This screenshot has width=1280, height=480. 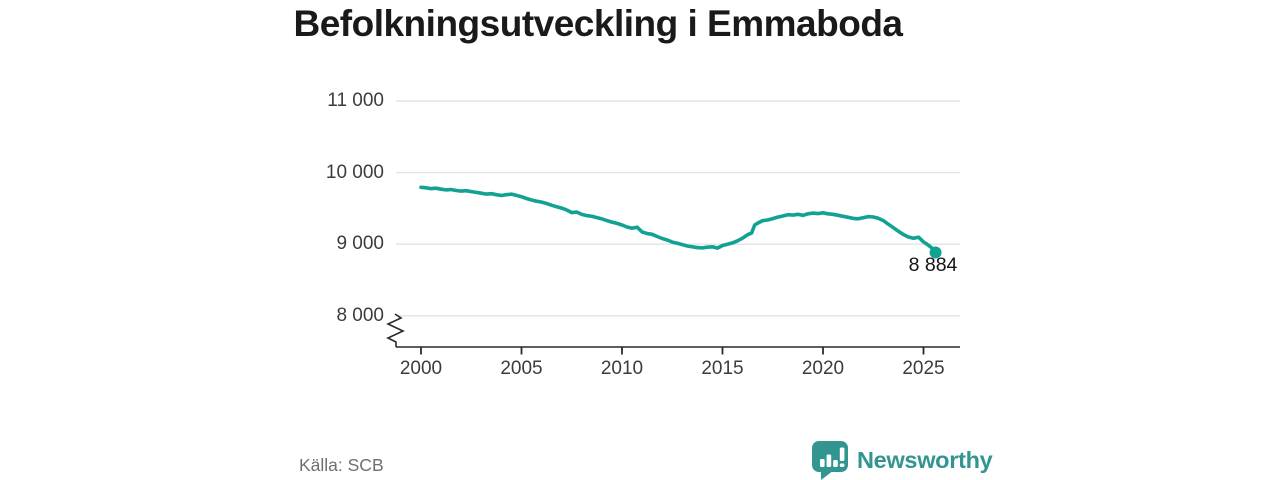 What do you see at coordinates (421, 368) in the screenshot?
I see `x-tick-label: 2000` at bounding box center [421, 368].